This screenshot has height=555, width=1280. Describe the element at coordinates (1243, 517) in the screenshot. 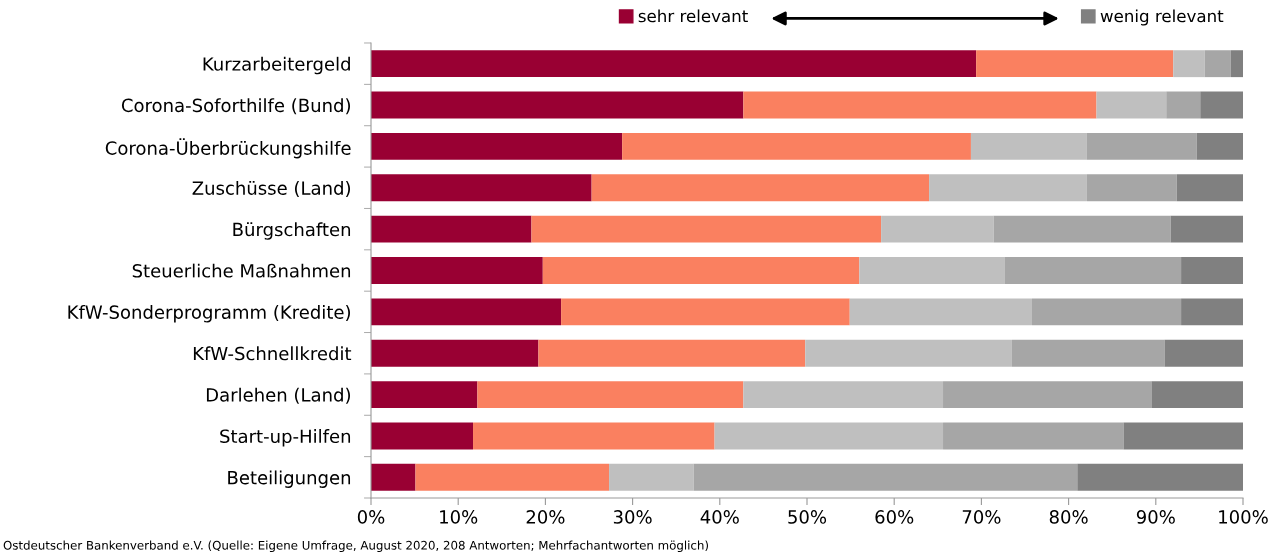

I see `x-tick-label: 100%` at that location.